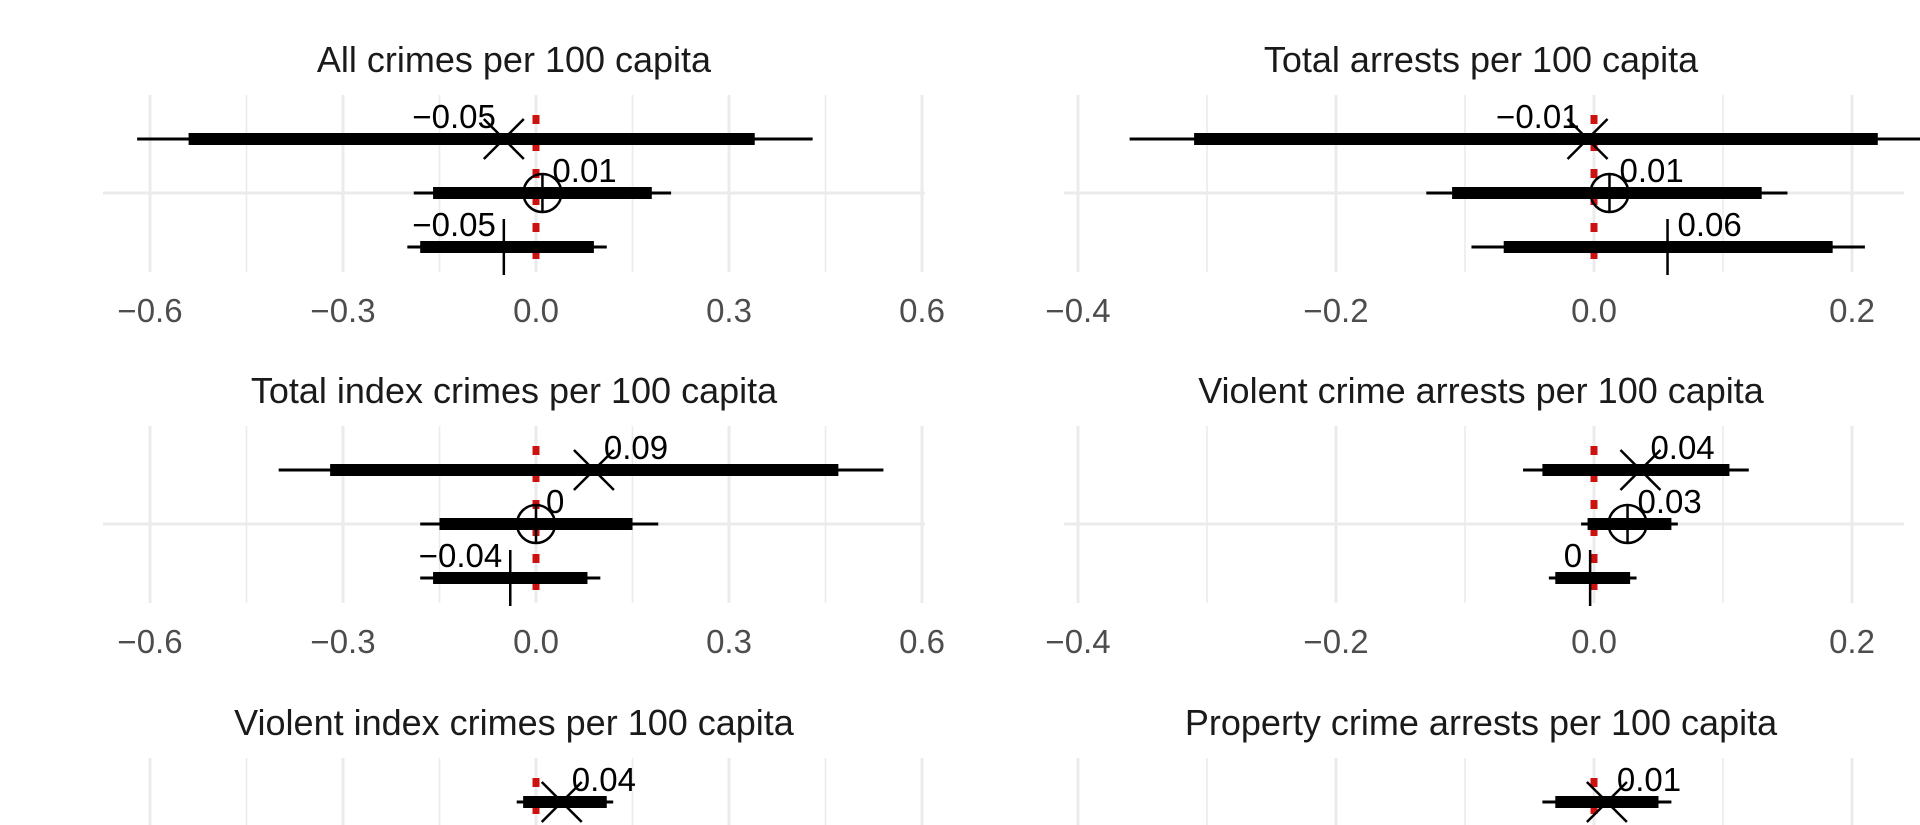 The height and width of the screenshot is (825, 1920). Describe the element at coordinates (514, 59) in the screenshot. I see `panel-title: All crimes per 100 capita` at that location.